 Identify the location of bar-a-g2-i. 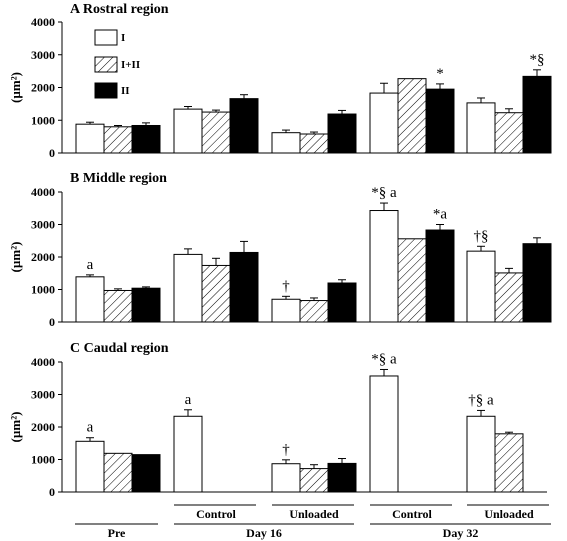
(286, 143).